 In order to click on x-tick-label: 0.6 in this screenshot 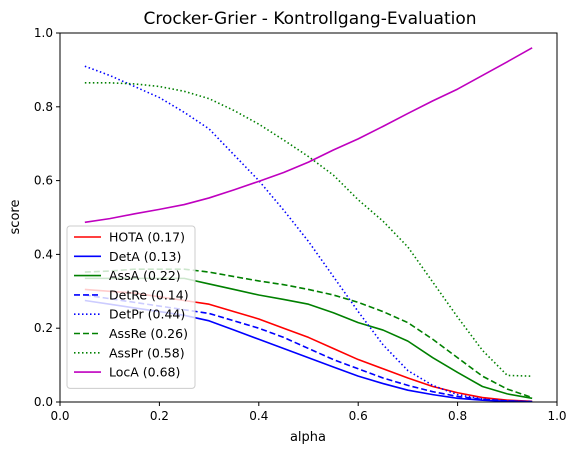, I will do `click(358, 416)`.